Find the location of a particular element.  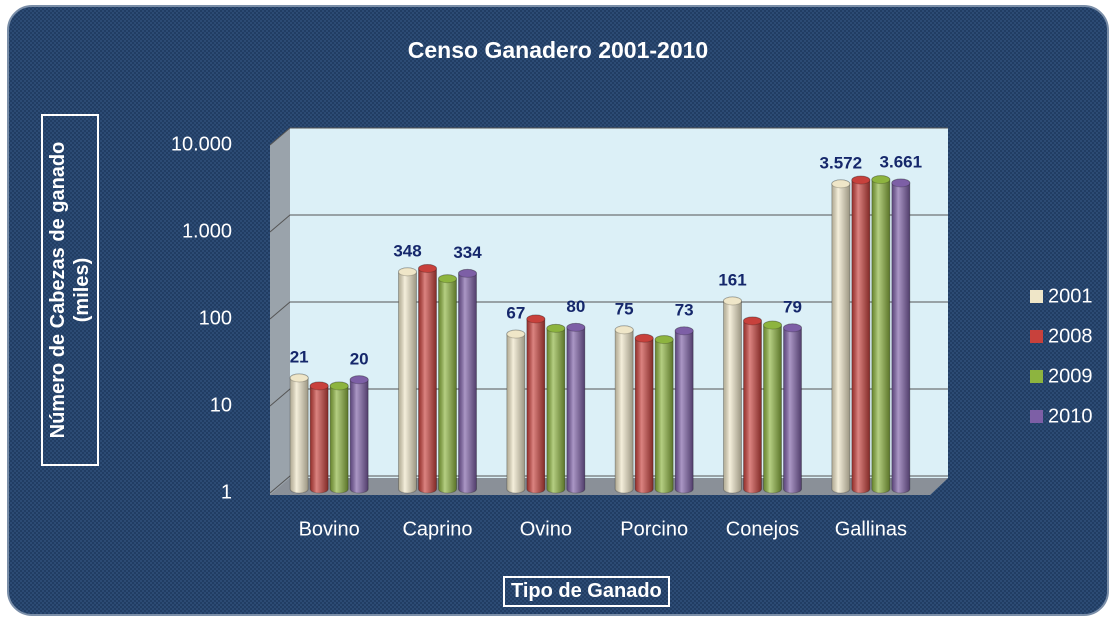

y-tick-label: 1 is located at coordinates (226, 492).